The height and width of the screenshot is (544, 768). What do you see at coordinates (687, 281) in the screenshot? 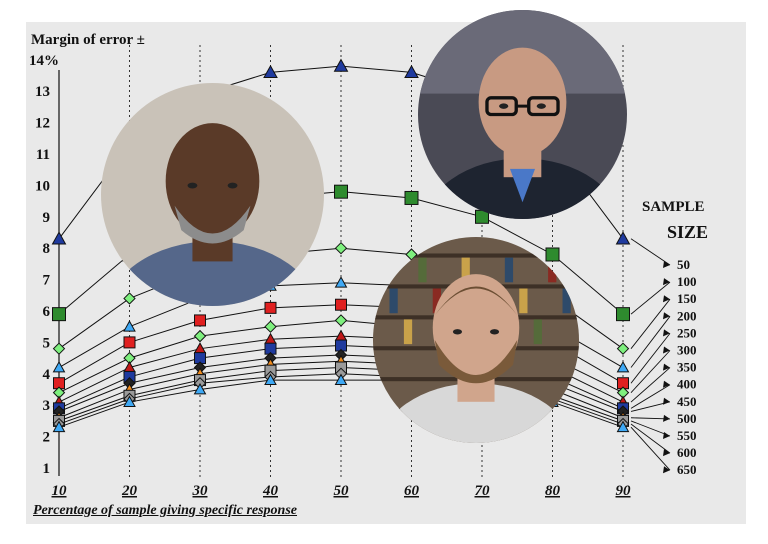
I see `legend-label-100: 100` at bounding box center [687, 281].